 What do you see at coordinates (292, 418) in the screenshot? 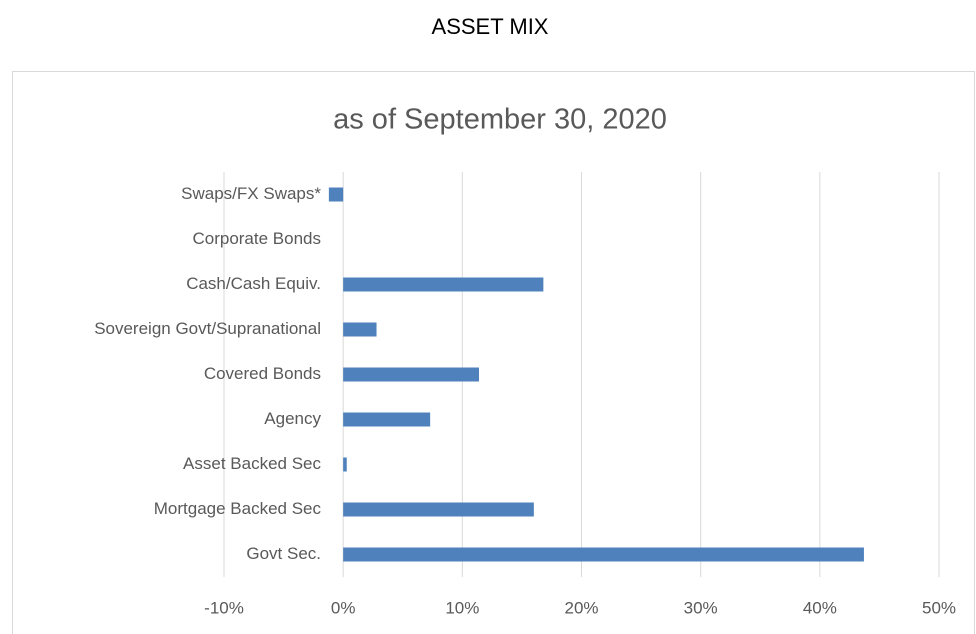
I see `y-tick-label: Agency` at bounding box center [292, 418].